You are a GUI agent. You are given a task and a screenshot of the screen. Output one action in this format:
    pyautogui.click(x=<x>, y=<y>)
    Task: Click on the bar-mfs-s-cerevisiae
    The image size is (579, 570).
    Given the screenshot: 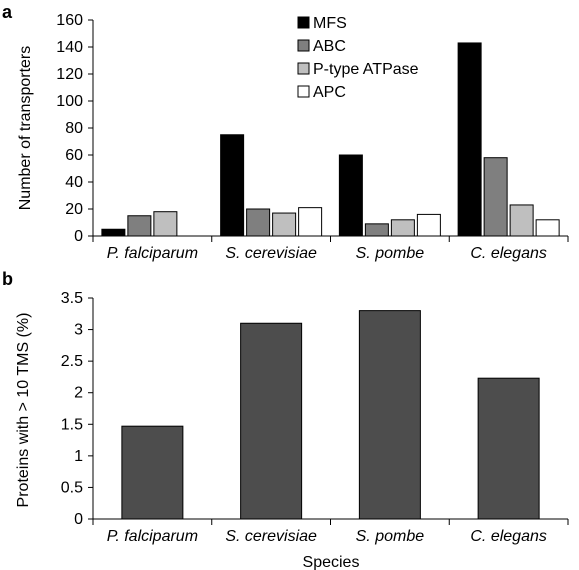 What is the action you would take?
    pyautogui.click(x=232, y=185)
    